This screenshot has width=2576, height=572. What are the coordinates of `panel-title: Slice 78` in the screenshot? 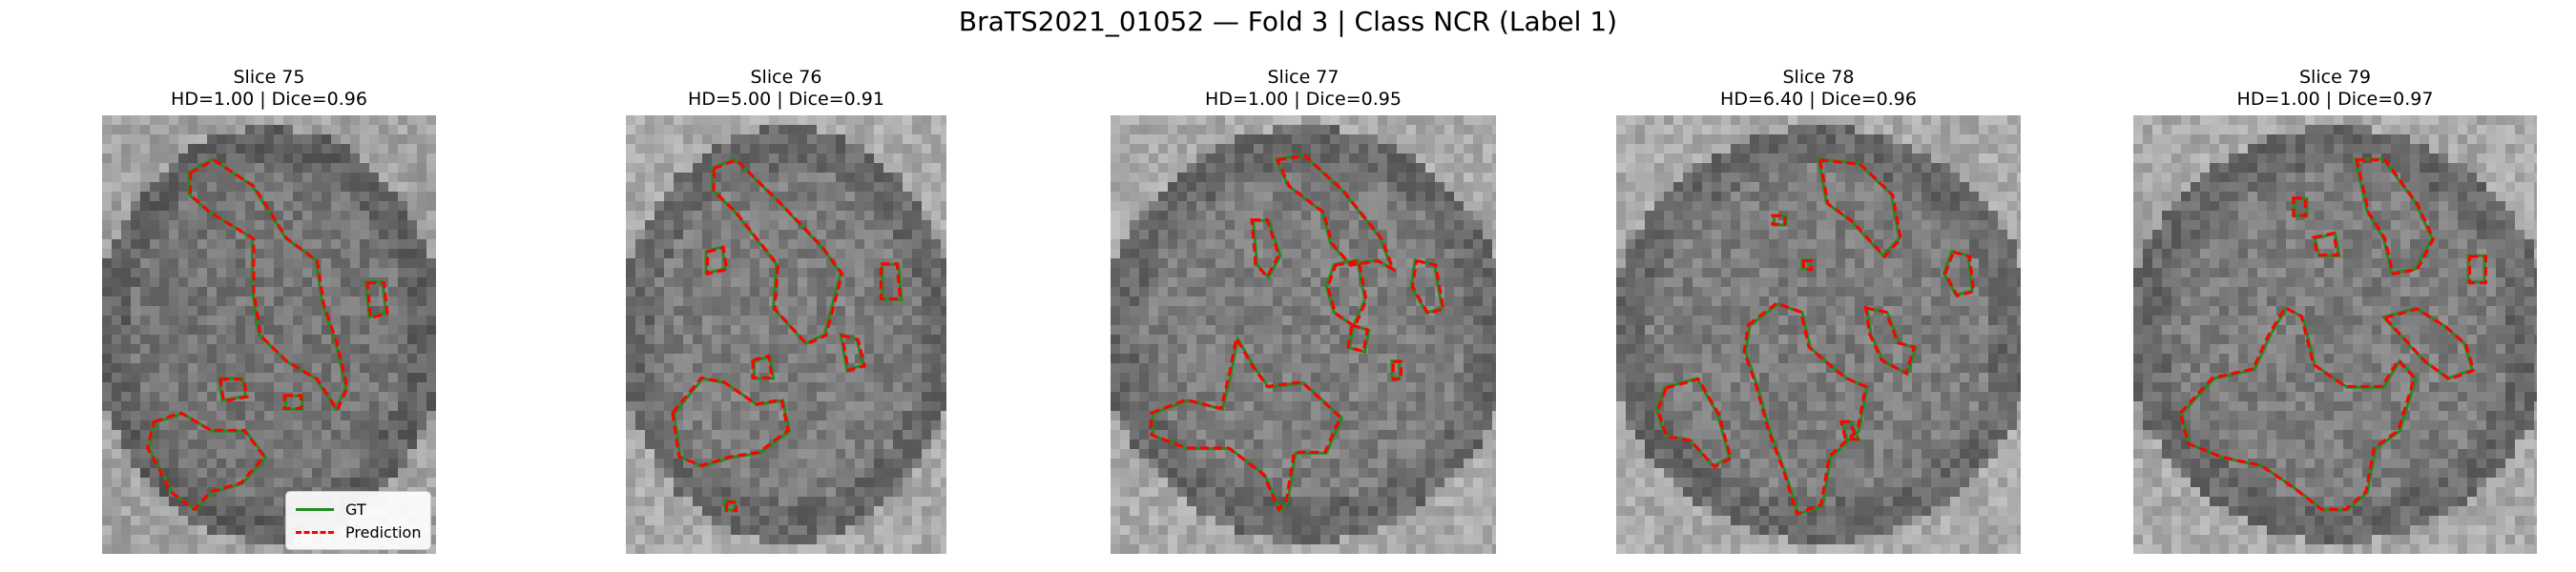 It's located at (1818, 77).